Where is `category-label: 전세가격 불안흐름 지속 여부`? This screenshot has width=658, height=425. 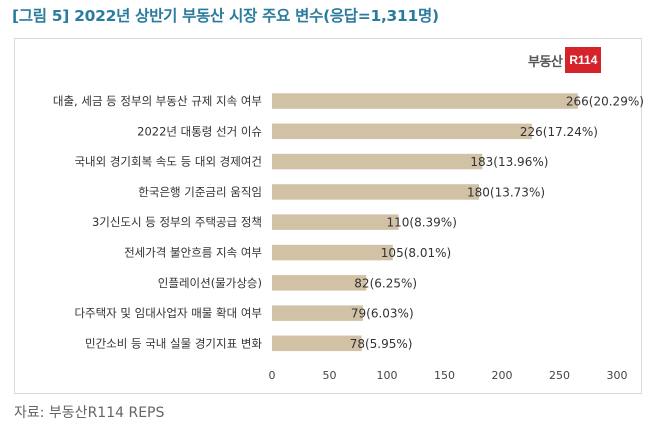
category-label: 전세가격 불안흐름 지속 여부 is located at coordinates (193, 253).